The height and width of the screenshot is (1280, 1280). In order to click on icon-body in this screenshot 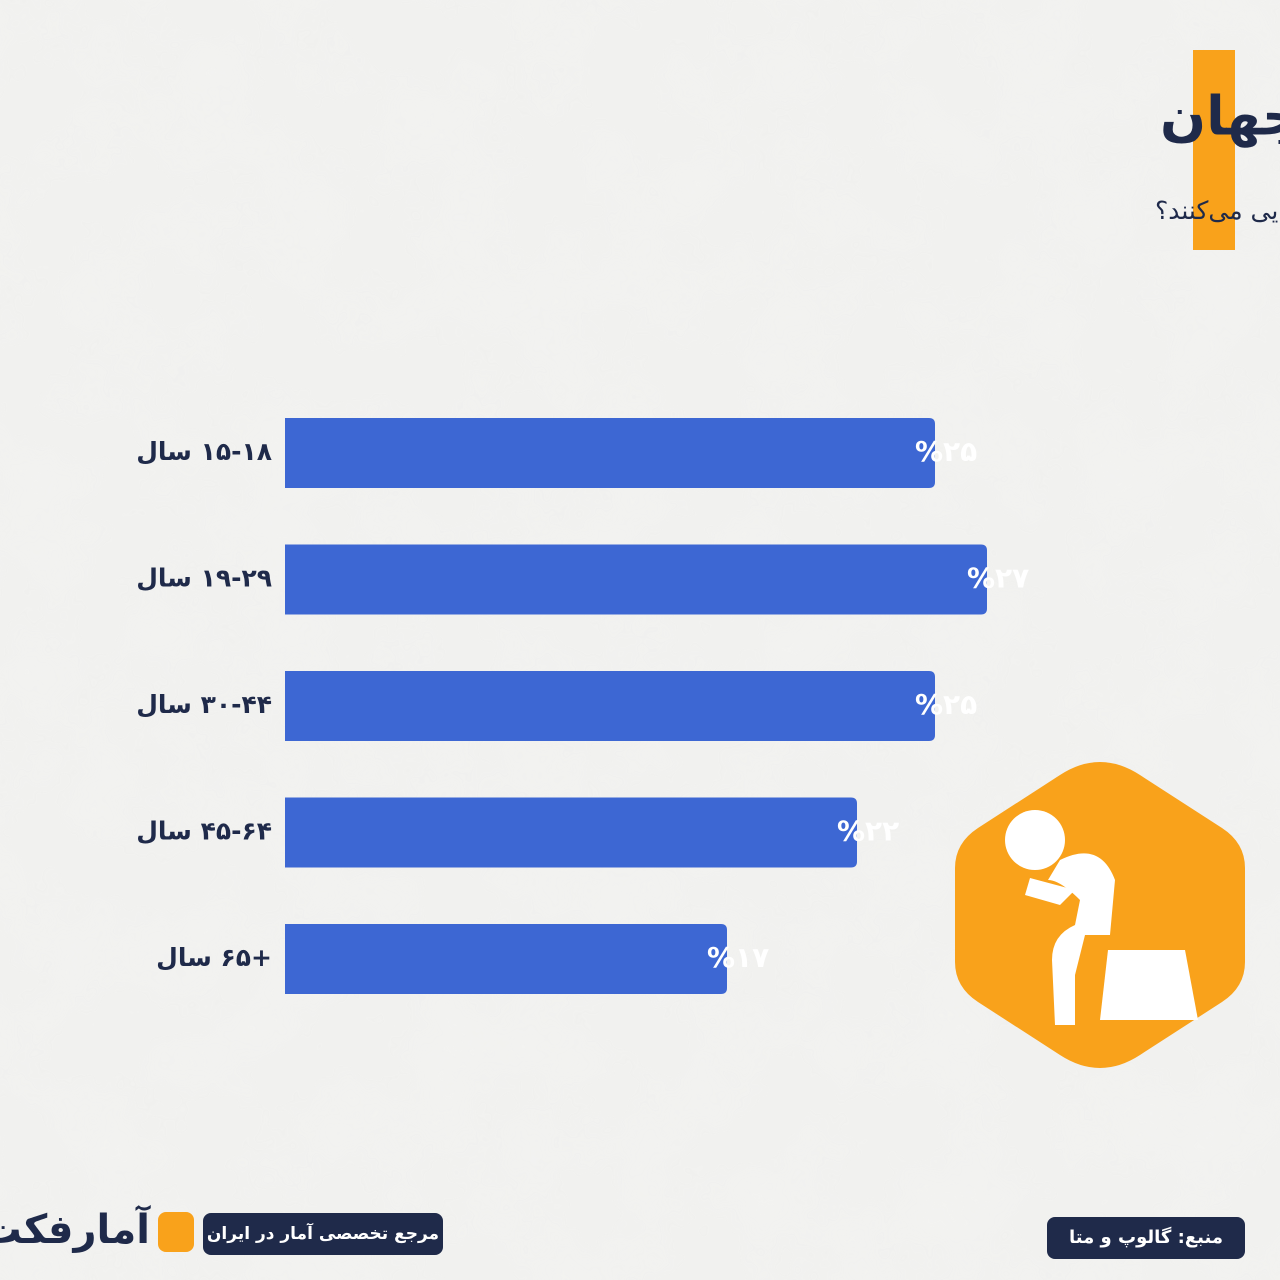, I will do `click(1081, 939)`.